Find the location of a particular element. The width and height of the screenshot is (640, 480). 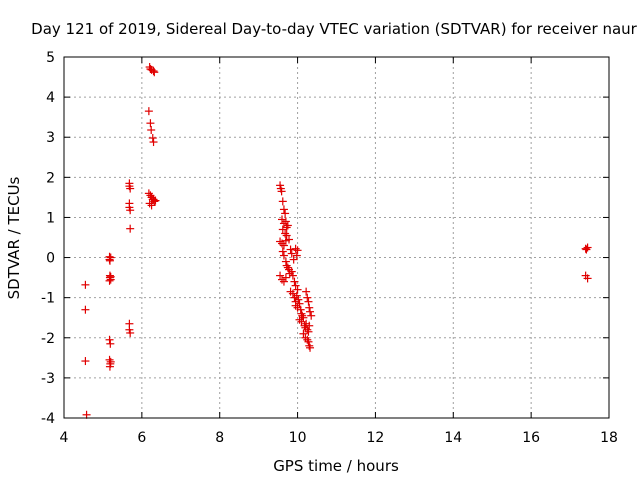

x-axis-tick-labels: 4 6 8 10 12 14 16 18 is located at coordinates (339, 438).